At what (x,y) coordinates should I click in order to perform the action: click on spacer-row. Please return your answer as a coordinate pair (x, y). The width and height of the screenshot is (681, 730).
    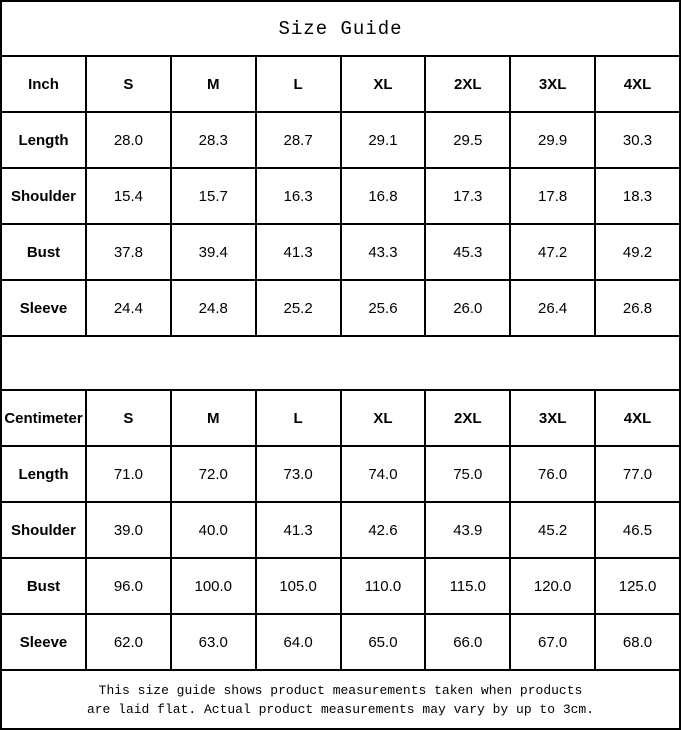
    Looking at the image, I should click on (340, 363).